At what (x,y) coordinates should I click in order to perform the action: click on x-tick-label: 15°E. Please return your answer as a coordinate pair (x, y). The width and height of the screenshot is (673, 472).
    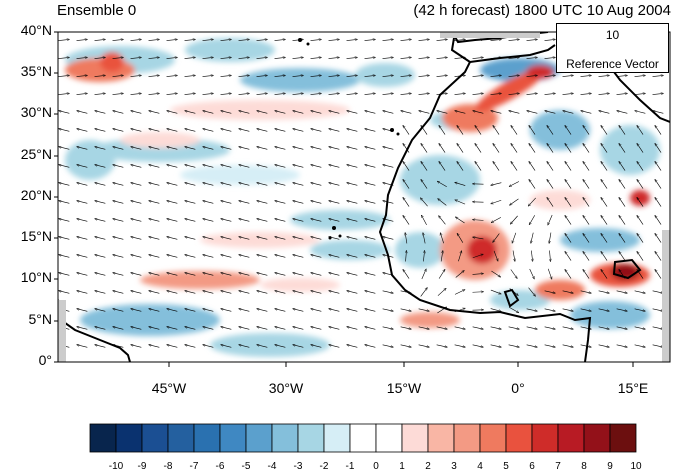
    Looking at the image, I should click on (633, 388).